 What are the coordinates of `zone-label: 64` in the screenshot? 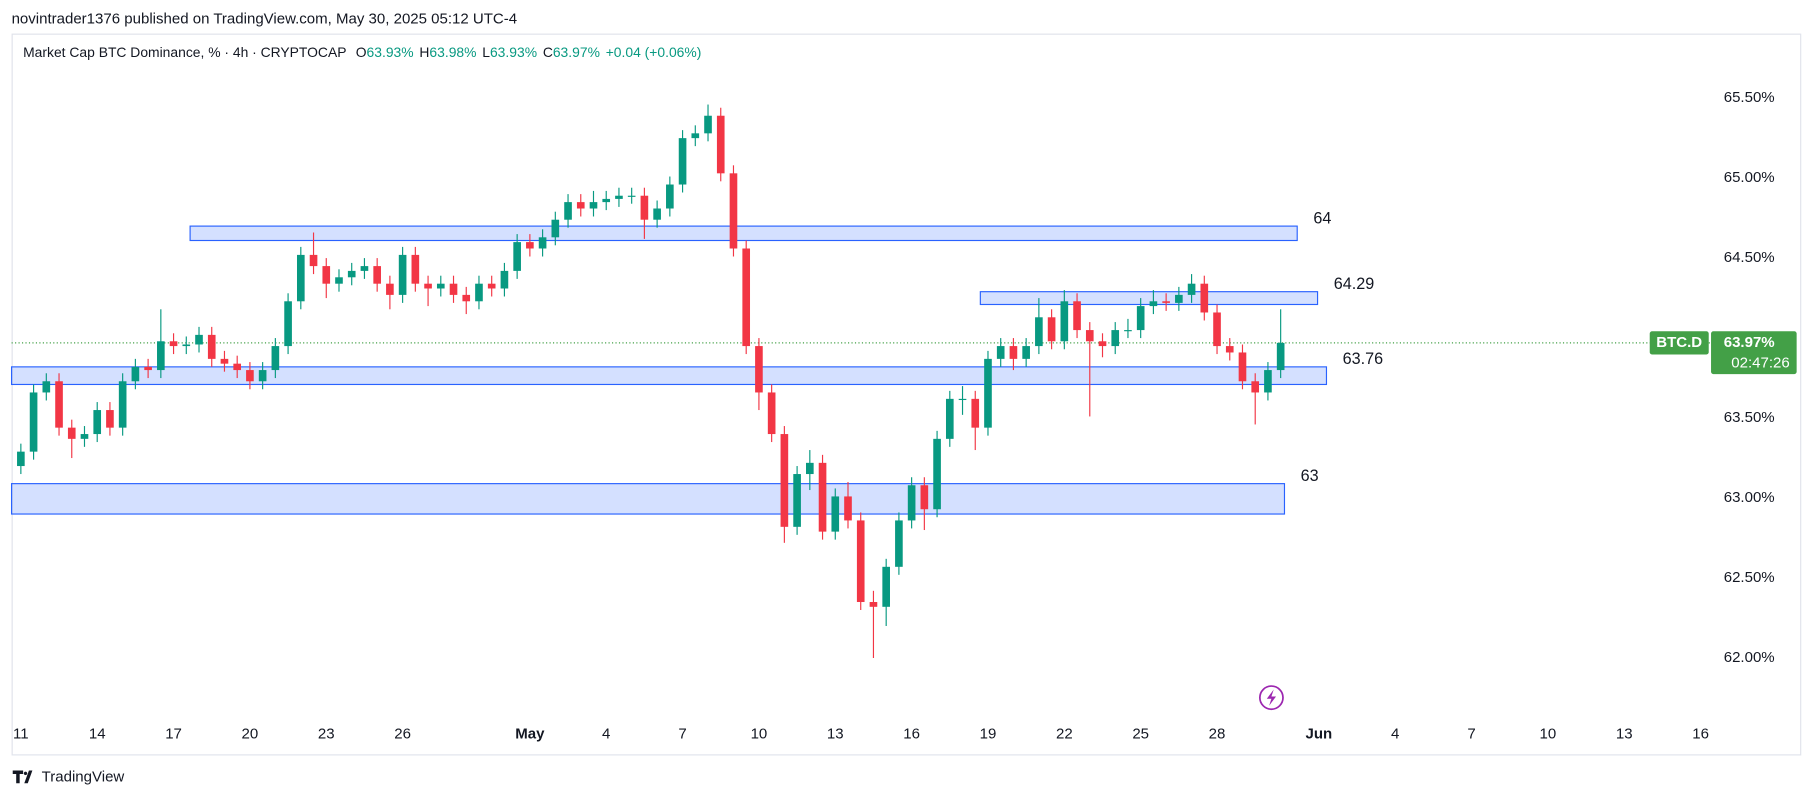 It's located at (1322, 218).